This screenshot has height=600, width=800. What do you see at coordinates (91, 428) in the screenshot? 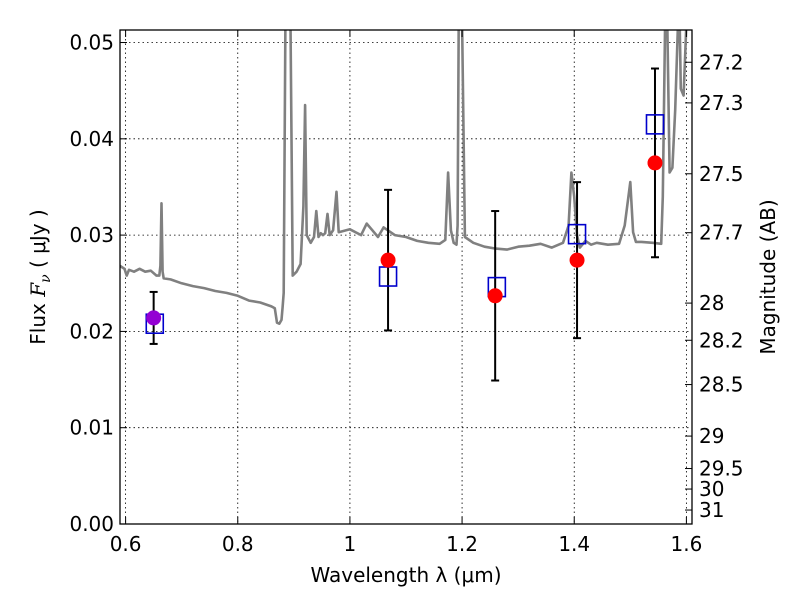
I see `y-tick-label: 0.01` at bounding box center [91, 428].